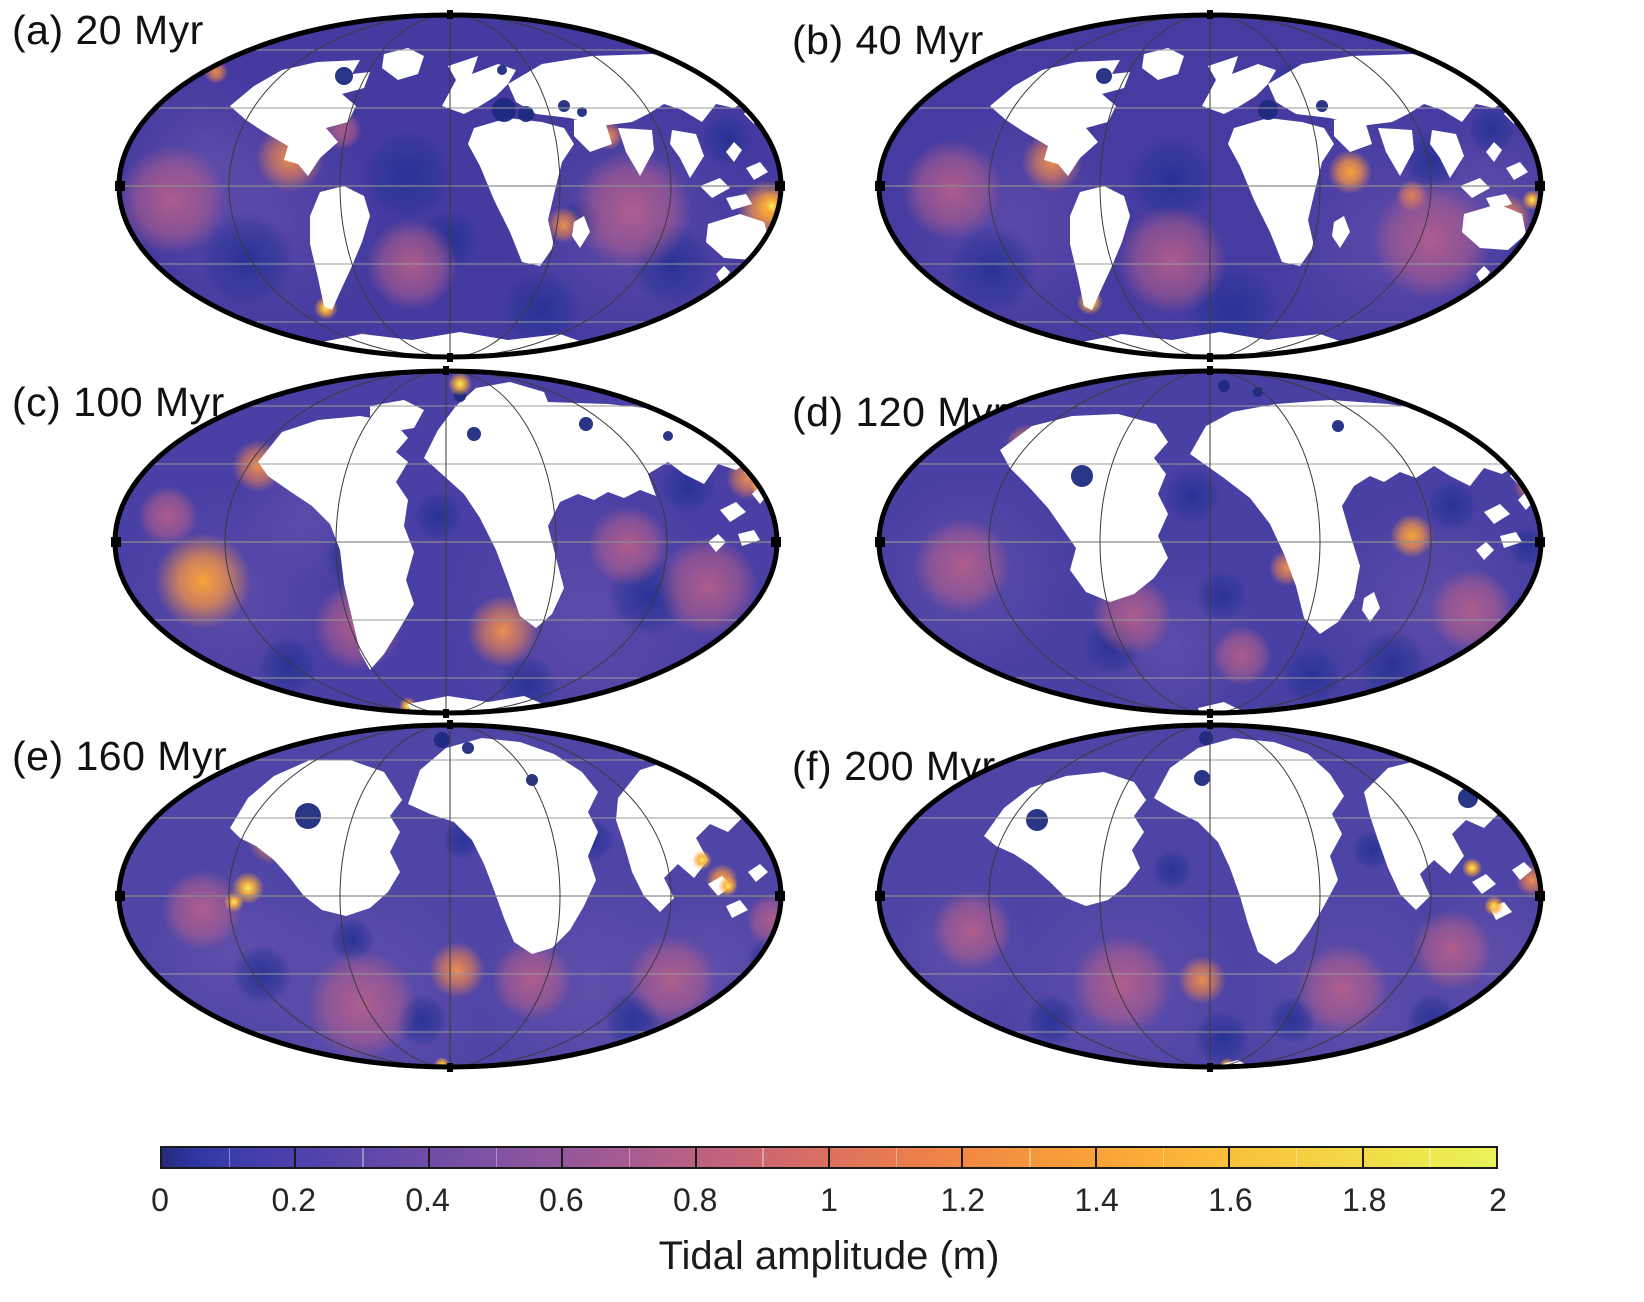  What do you see at coordinates (160, 1200) in the screenshot?
I see `colorbar-tick-label: 0` at bounding box center [160, 1200].